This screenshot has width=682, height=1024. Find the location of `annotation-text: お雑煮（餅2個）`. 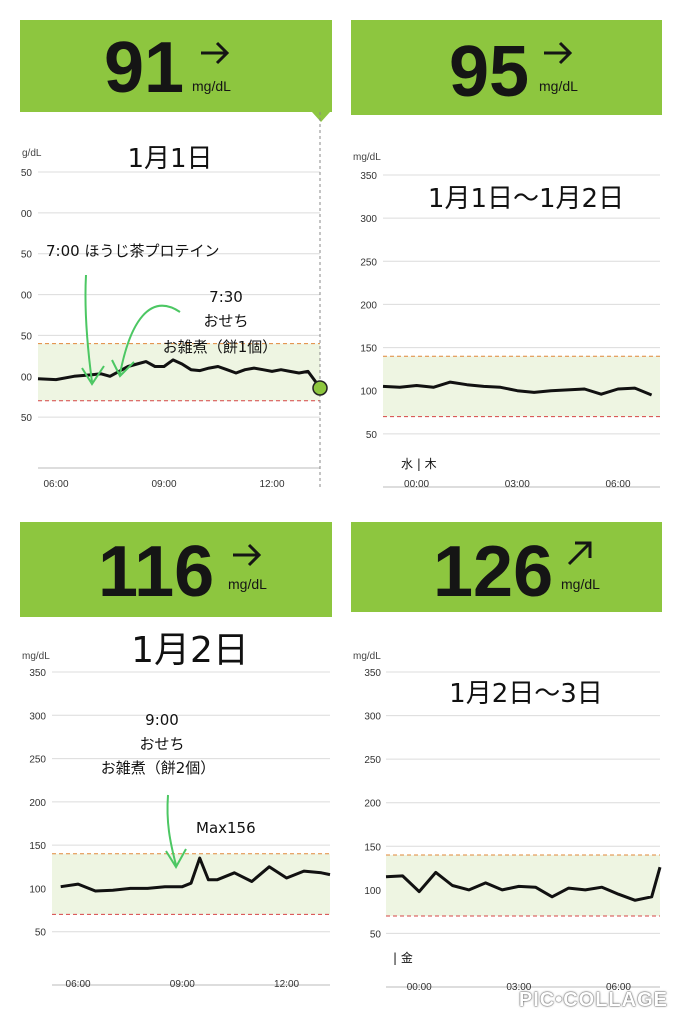

annotation-text: お雑煮（餅2個） is located at coordinates (158, 768).